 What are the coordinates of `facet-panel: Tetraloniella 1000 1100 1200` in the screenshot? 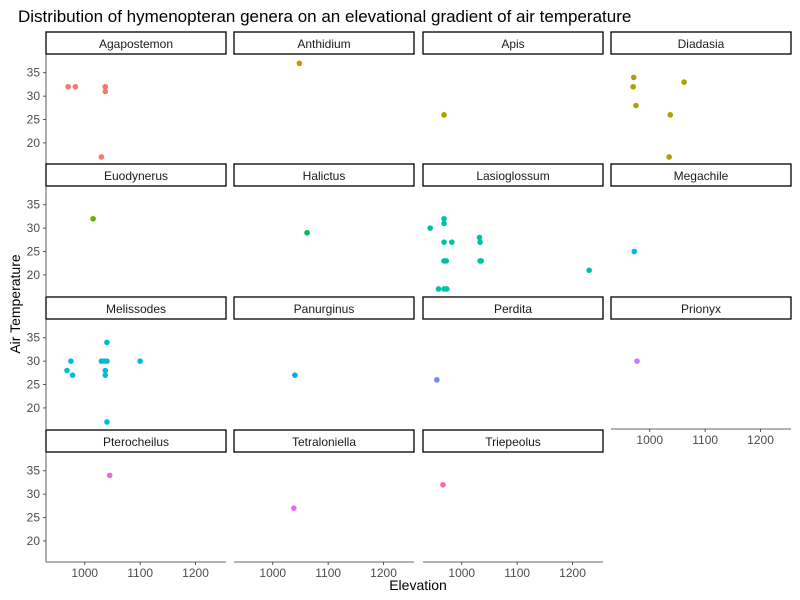 It's located at (324, 504).